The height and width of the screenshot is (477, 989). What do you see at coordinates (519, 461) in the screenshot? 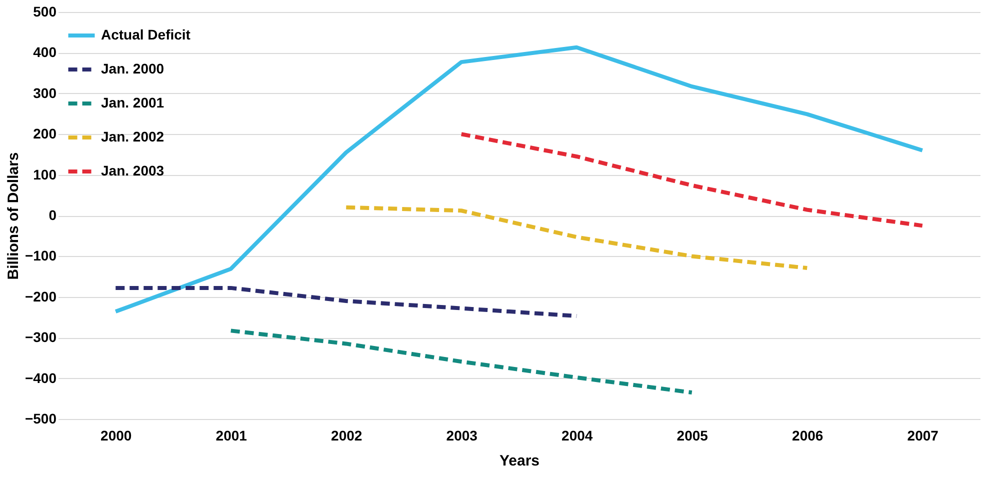
I see `x-axis-title: Years` at bounding box center [519, 461].